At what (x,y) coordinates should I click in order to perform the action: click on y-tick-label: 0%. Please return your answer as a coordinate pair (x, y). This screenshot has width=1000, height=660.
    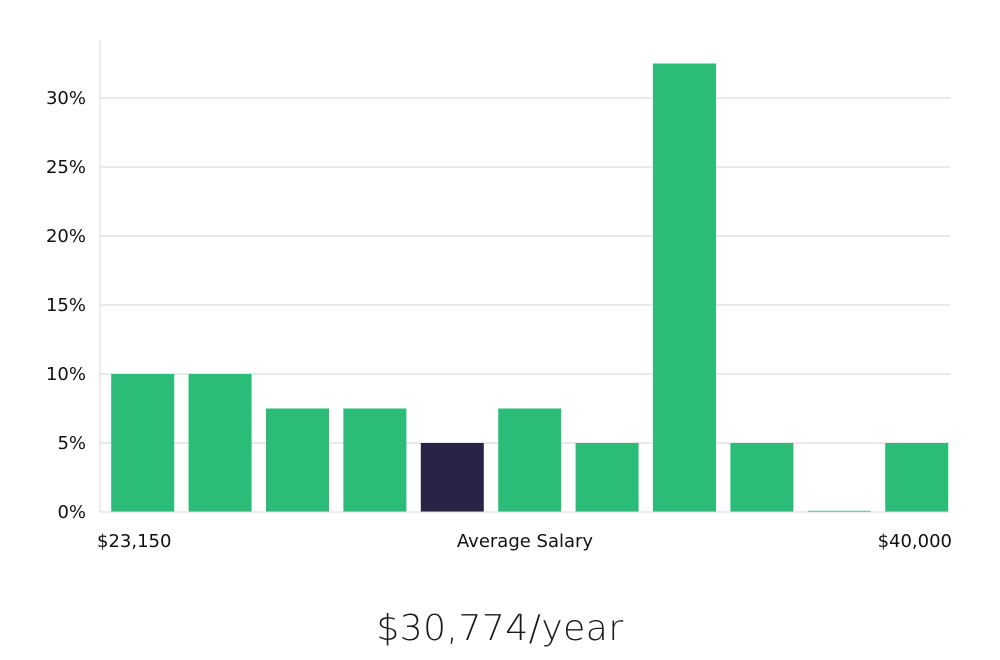
    Looking at the image, I should click on (71, 512).